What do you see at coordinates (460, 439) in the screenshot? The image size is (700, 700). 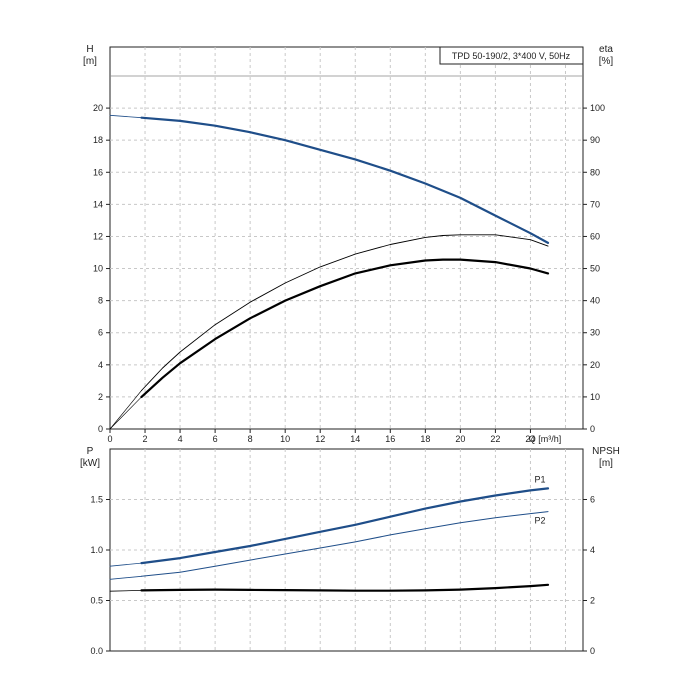 I see `x-tick-label: 20` at bounding box center [460, 439].